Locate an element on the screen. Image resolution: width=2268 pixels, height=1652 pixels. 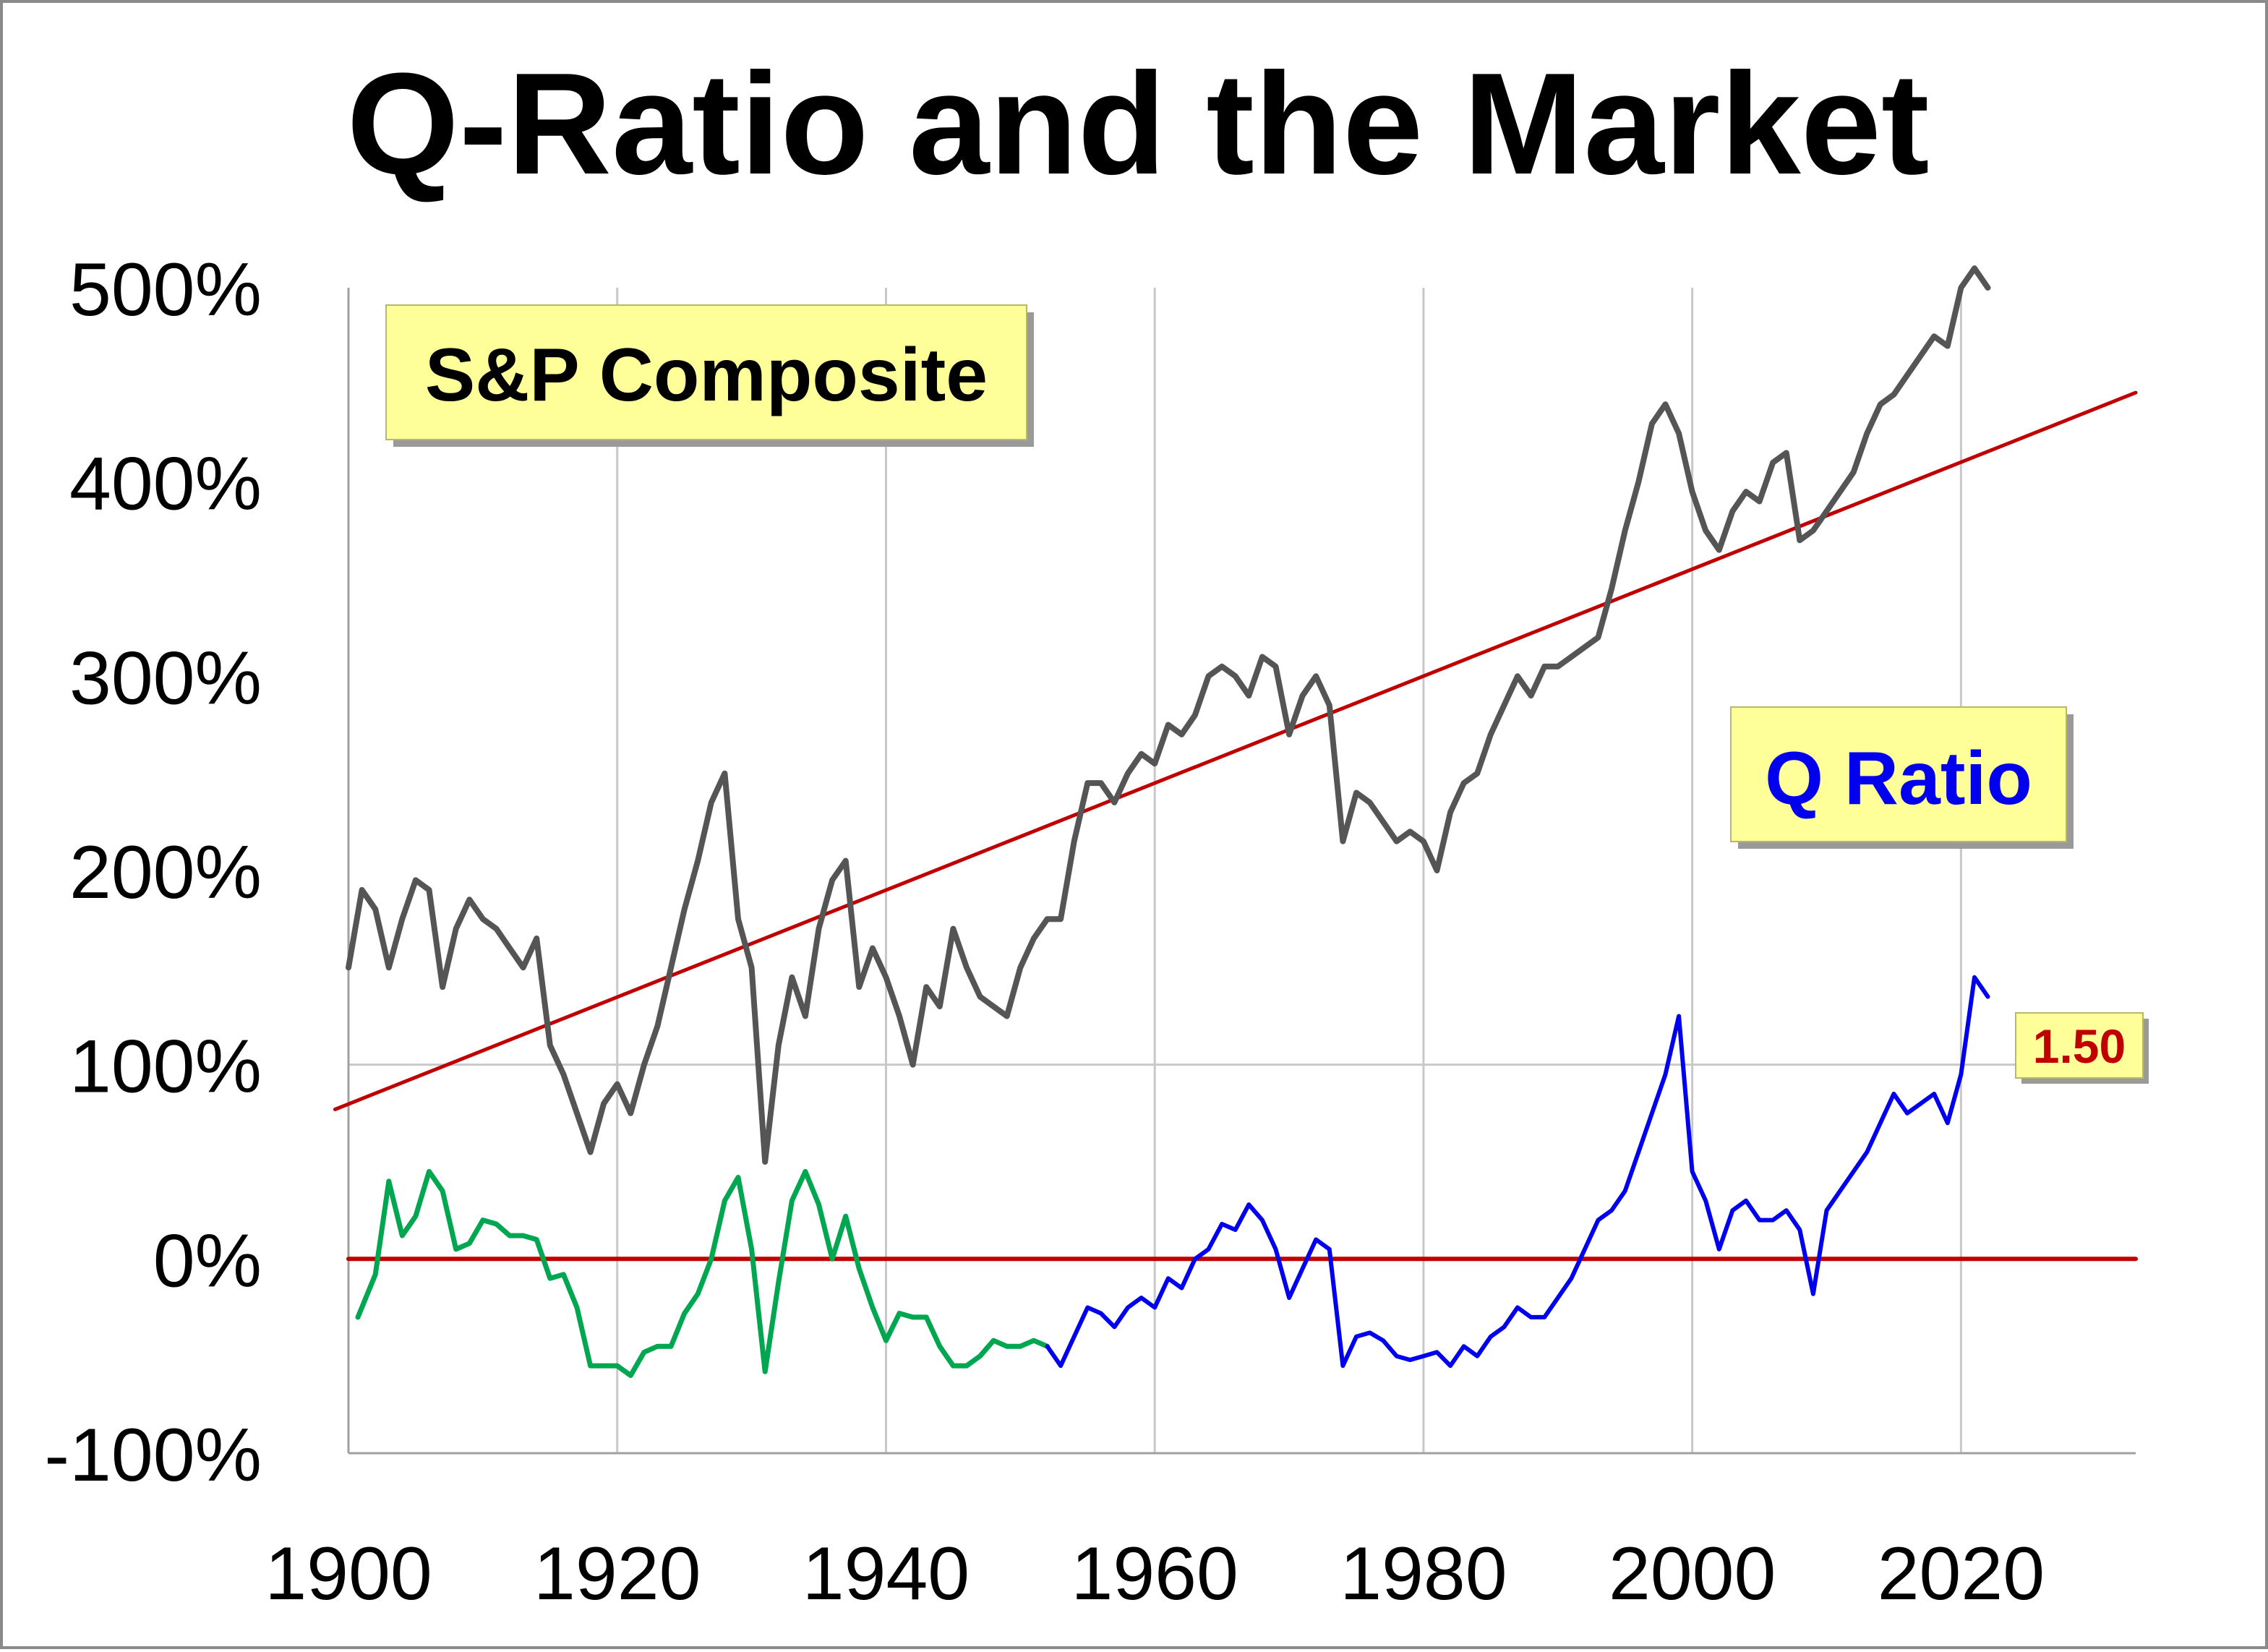
y-tick-label: 400% is located at coordinates (165, 484).